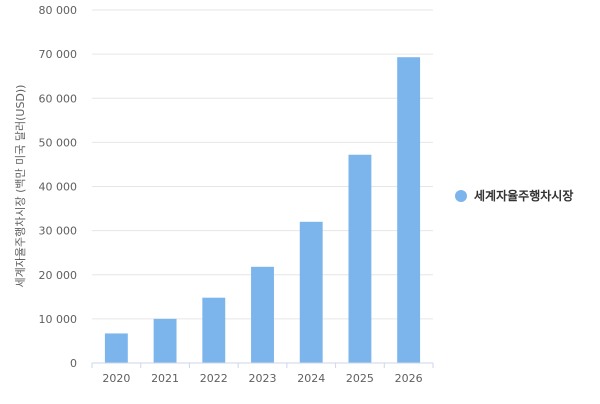 The width and height of the screenshot is (600, 404). What do you see at coordinates (461, 196) in the screenshot?
I see `legend-swatch-icon` at bounding box center [461, 196].